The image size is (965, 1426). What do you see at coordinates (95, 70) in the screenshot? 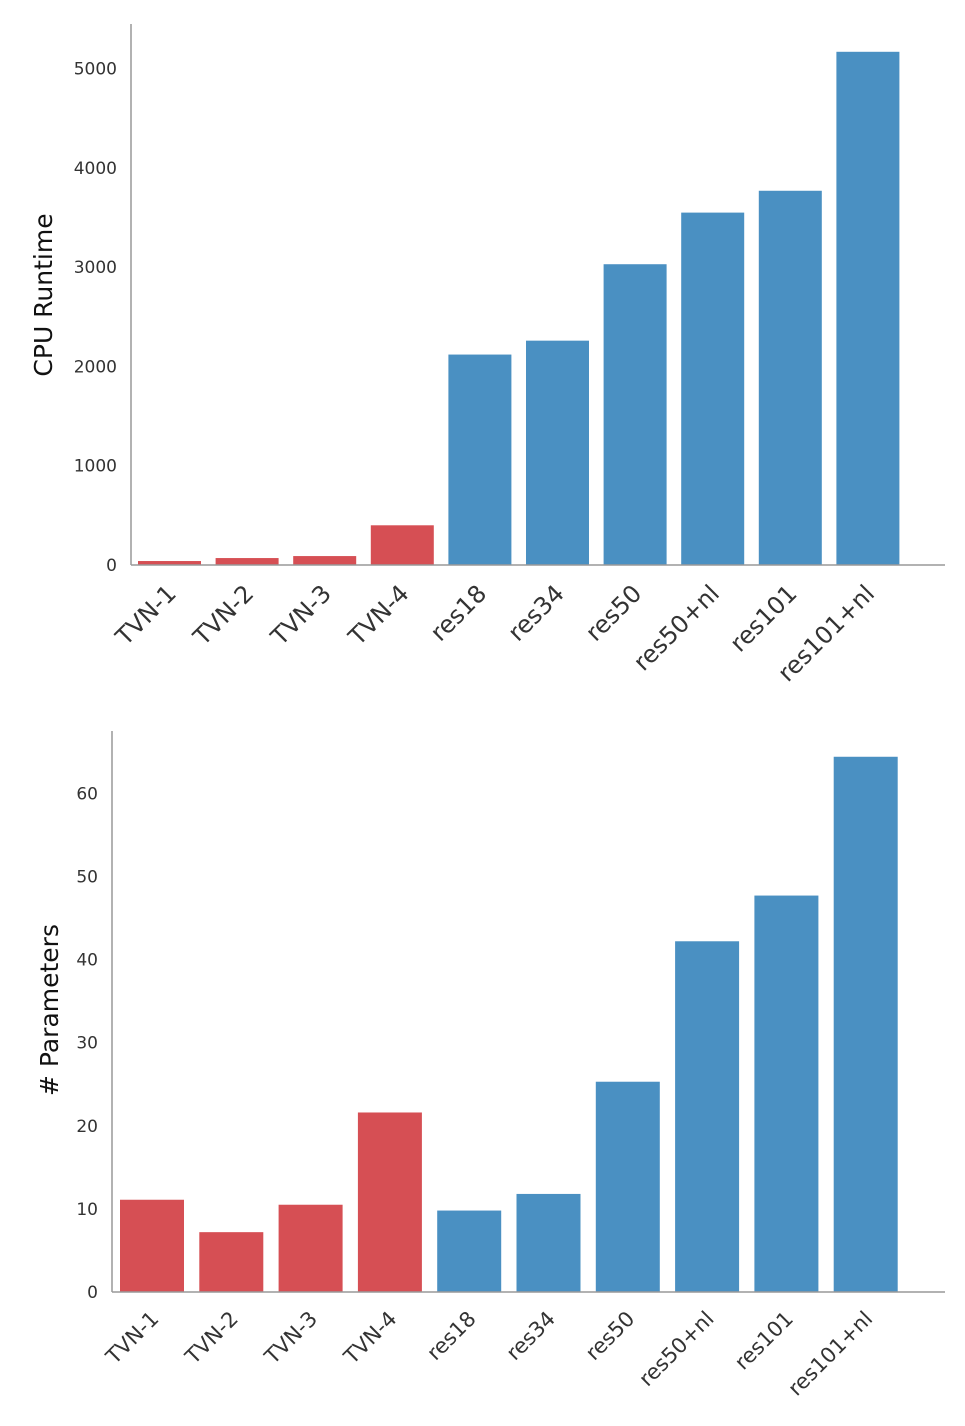
I see `y-tick-label: 5000` at bounding box center [95, 70].